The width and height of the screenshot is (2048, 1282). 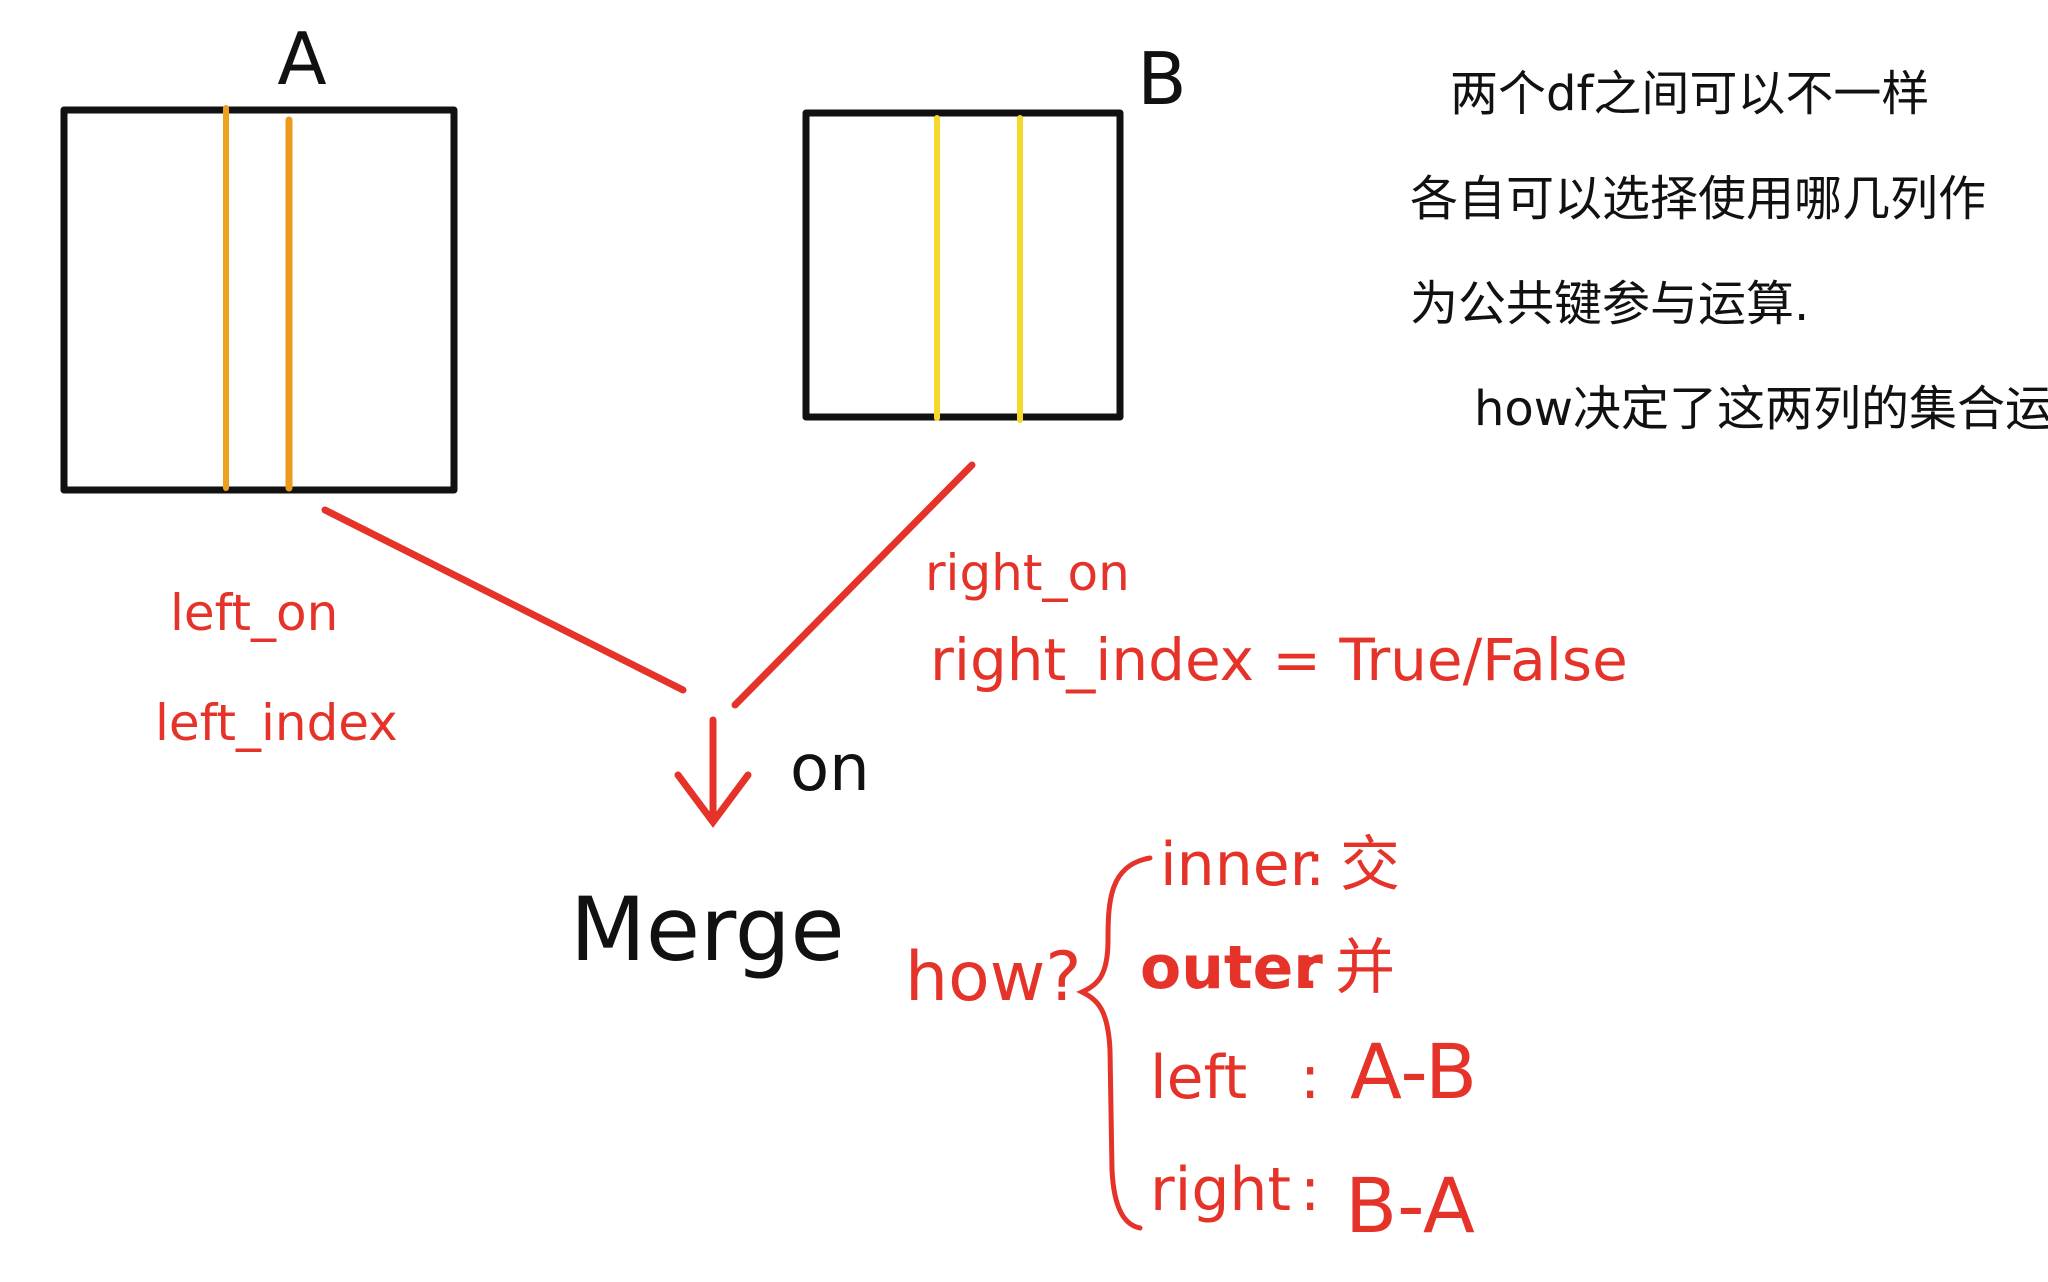 I want to click on merge-arrows, so click(x=648, y=644).